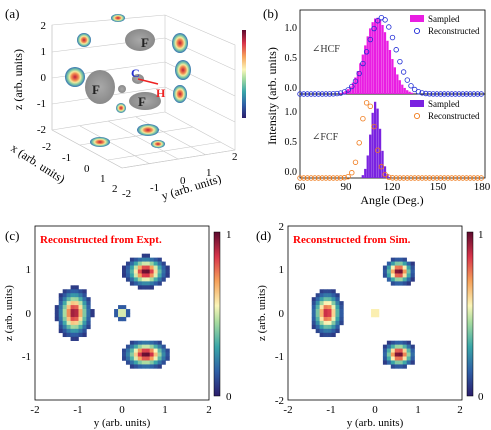  Describe the element at coordinates (125, 69) in the screenshot. I see `panel-a-atoms: F F F C H` at that location.